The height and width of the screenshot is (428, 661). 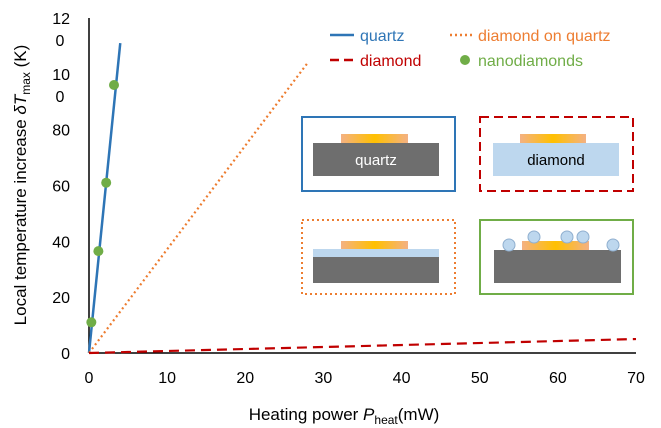 I want to click on inset-quartz-substrate, so click(x=376, y=159).